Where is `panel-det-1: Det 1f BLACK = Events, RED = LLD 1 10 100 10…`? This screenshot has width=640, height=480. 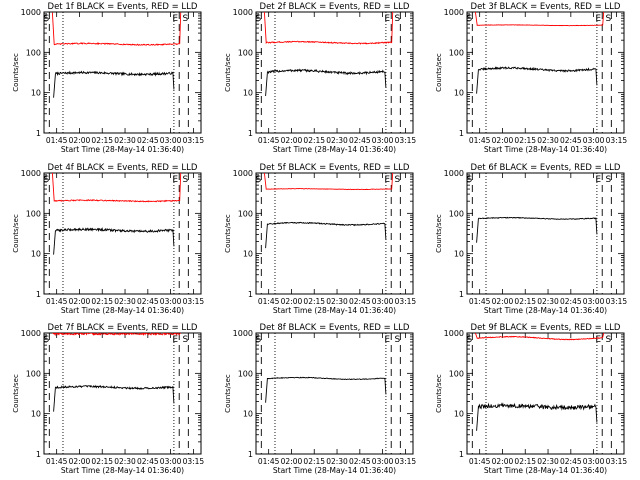 panel-det-1: Det 1f BLACK = Events, RED = LLD 1 10 100 10… is located at coordinates (108, 78).